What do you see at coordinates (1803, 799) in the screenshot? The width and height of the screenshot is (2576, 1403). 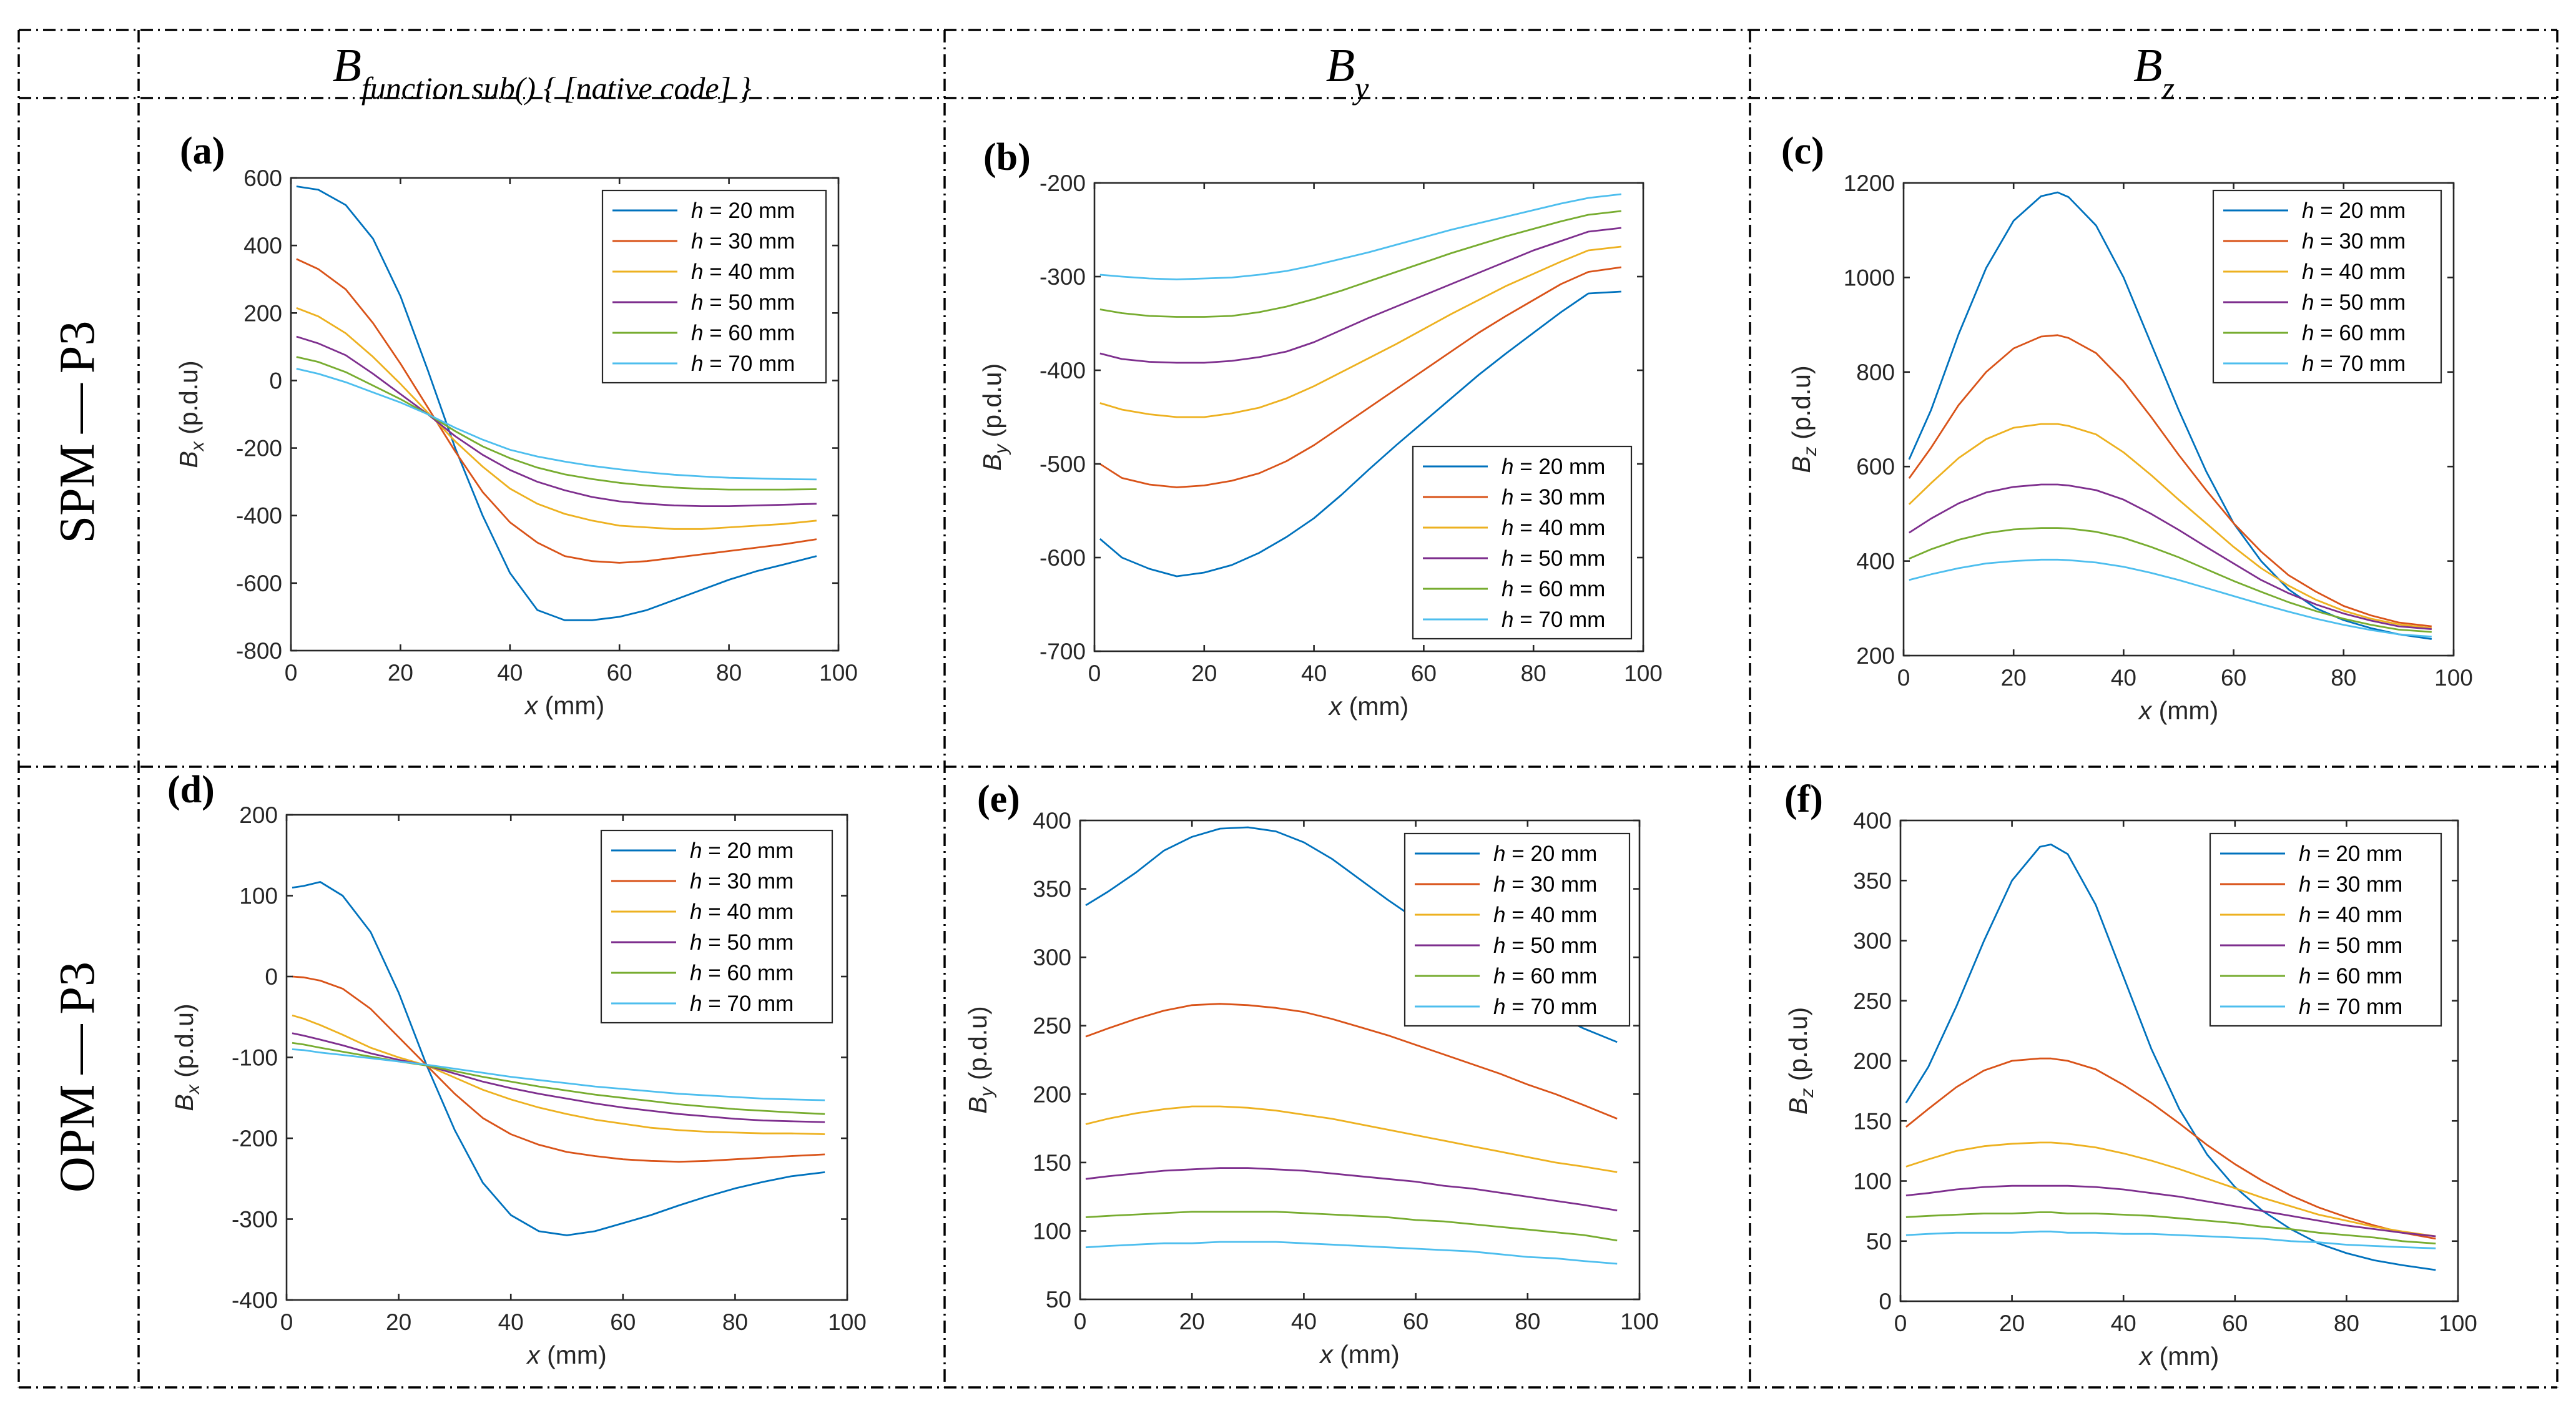 I see `panel-label: (f)` at bounding box center [1803, 799].